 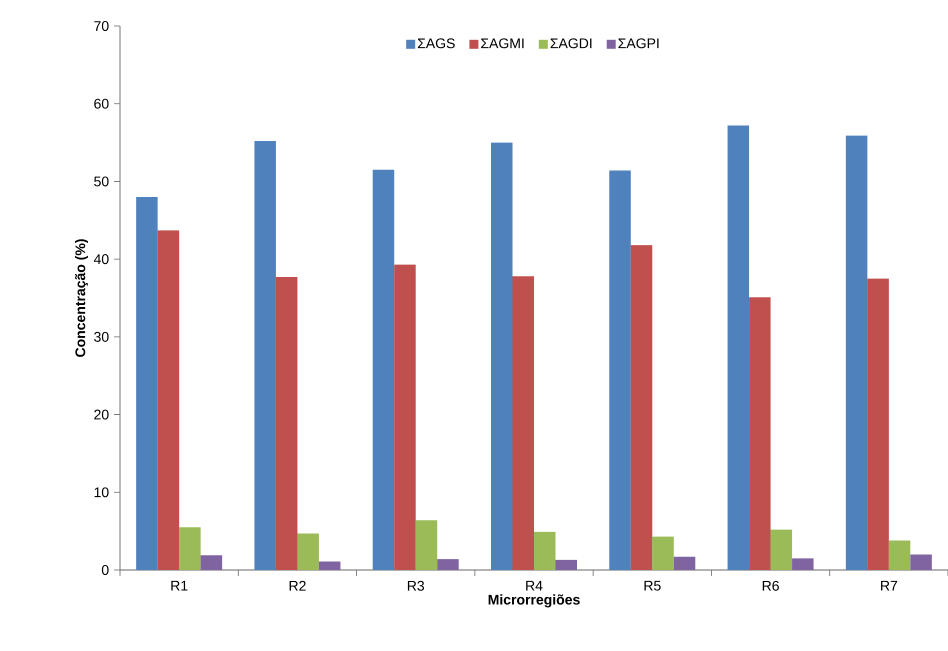 What do you see at coordinates (101, 415) in the screenshot?
I see `y-tick-label: 20` at bounding box center [101, 415].